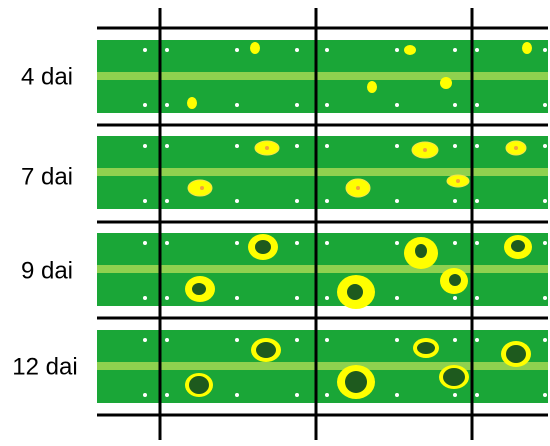 This screenshot has height=446, width=550. I want to click on lesions-4dai, so click(359, 75).